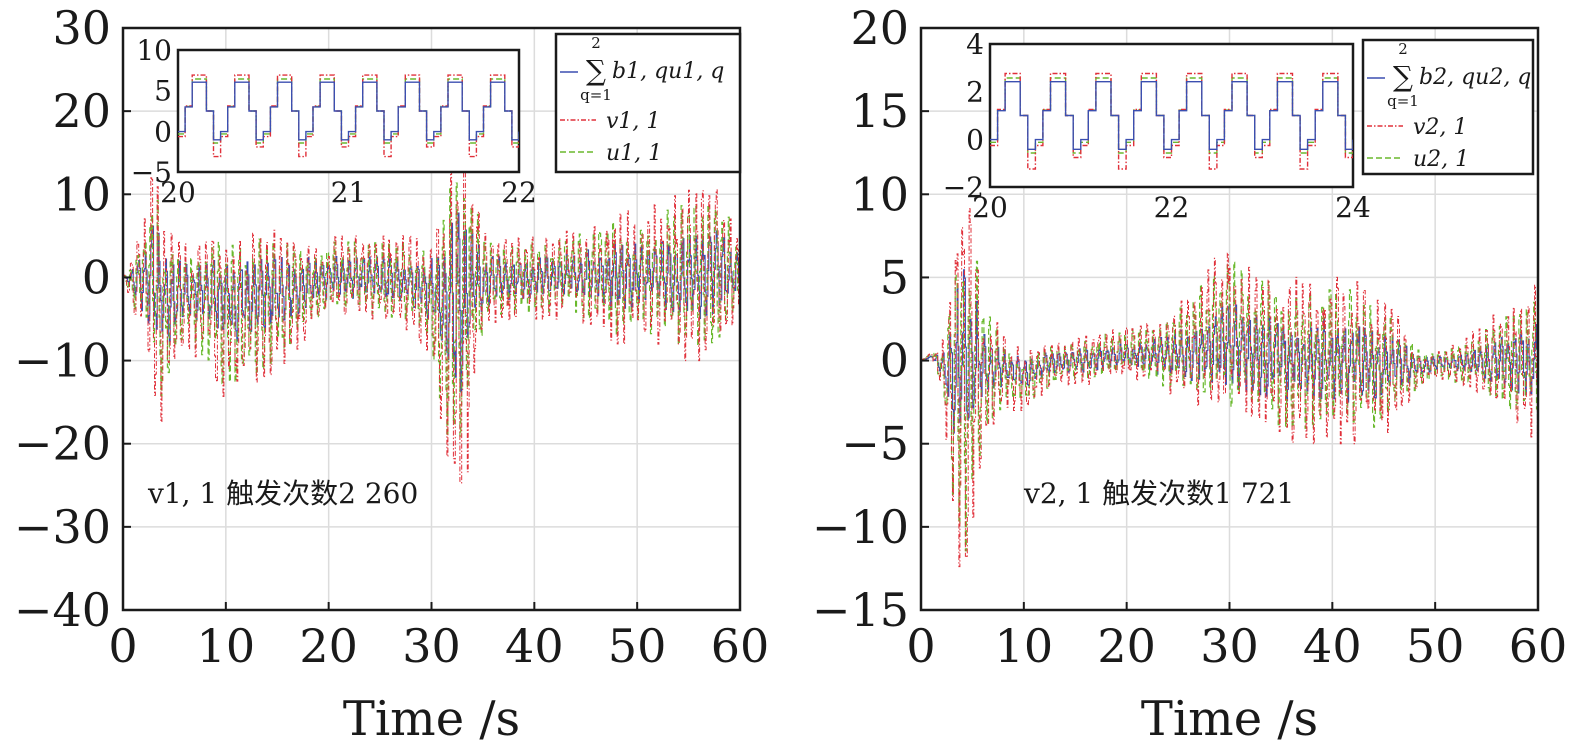 This screenshot has height=752, width=1575. Describe the element at coordinates (1475, 77) in the screenshot. I see `legend-label-sum: b2, qu2, q` at that location.